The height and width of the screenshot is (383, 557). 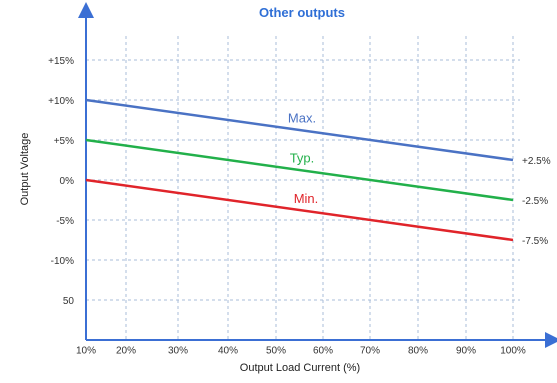 I want to click on x-tick-label: 70%, so click(x=370, y=350).